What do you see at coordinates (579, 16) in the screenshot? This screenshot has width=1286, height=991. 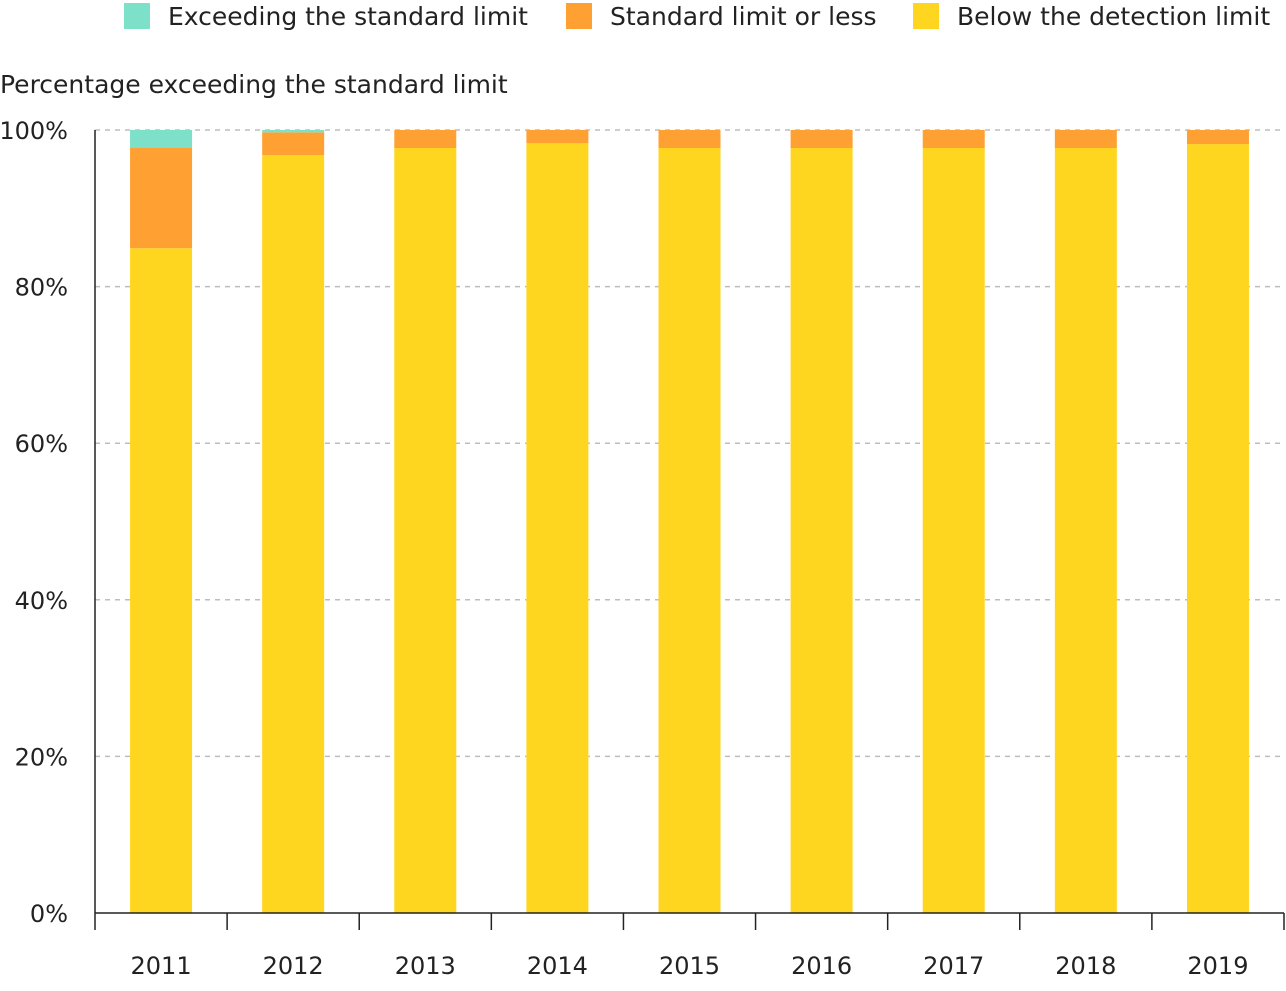 I see `legend-swatch-standard-or-less` at bounding box center [579, 16].